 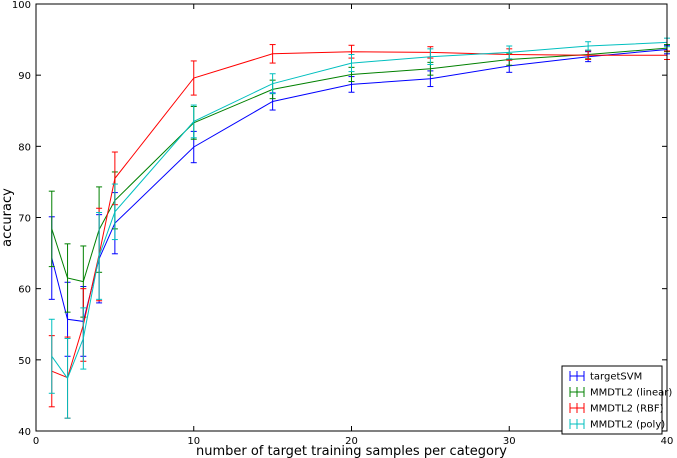 What do you see at coordinates (616, 377) in the screenshot?
I see `legend-label: targetSVM` at bounding box center [616, 377].